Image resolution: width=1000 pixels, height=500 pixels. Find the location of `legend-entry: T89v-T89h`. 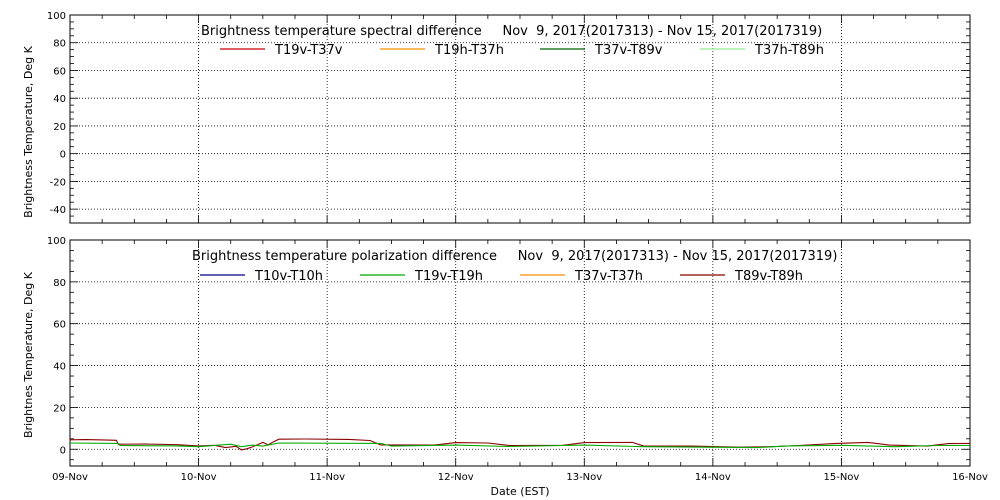

legend-entry: T89v-T89h is located at coordinates (768, 276).